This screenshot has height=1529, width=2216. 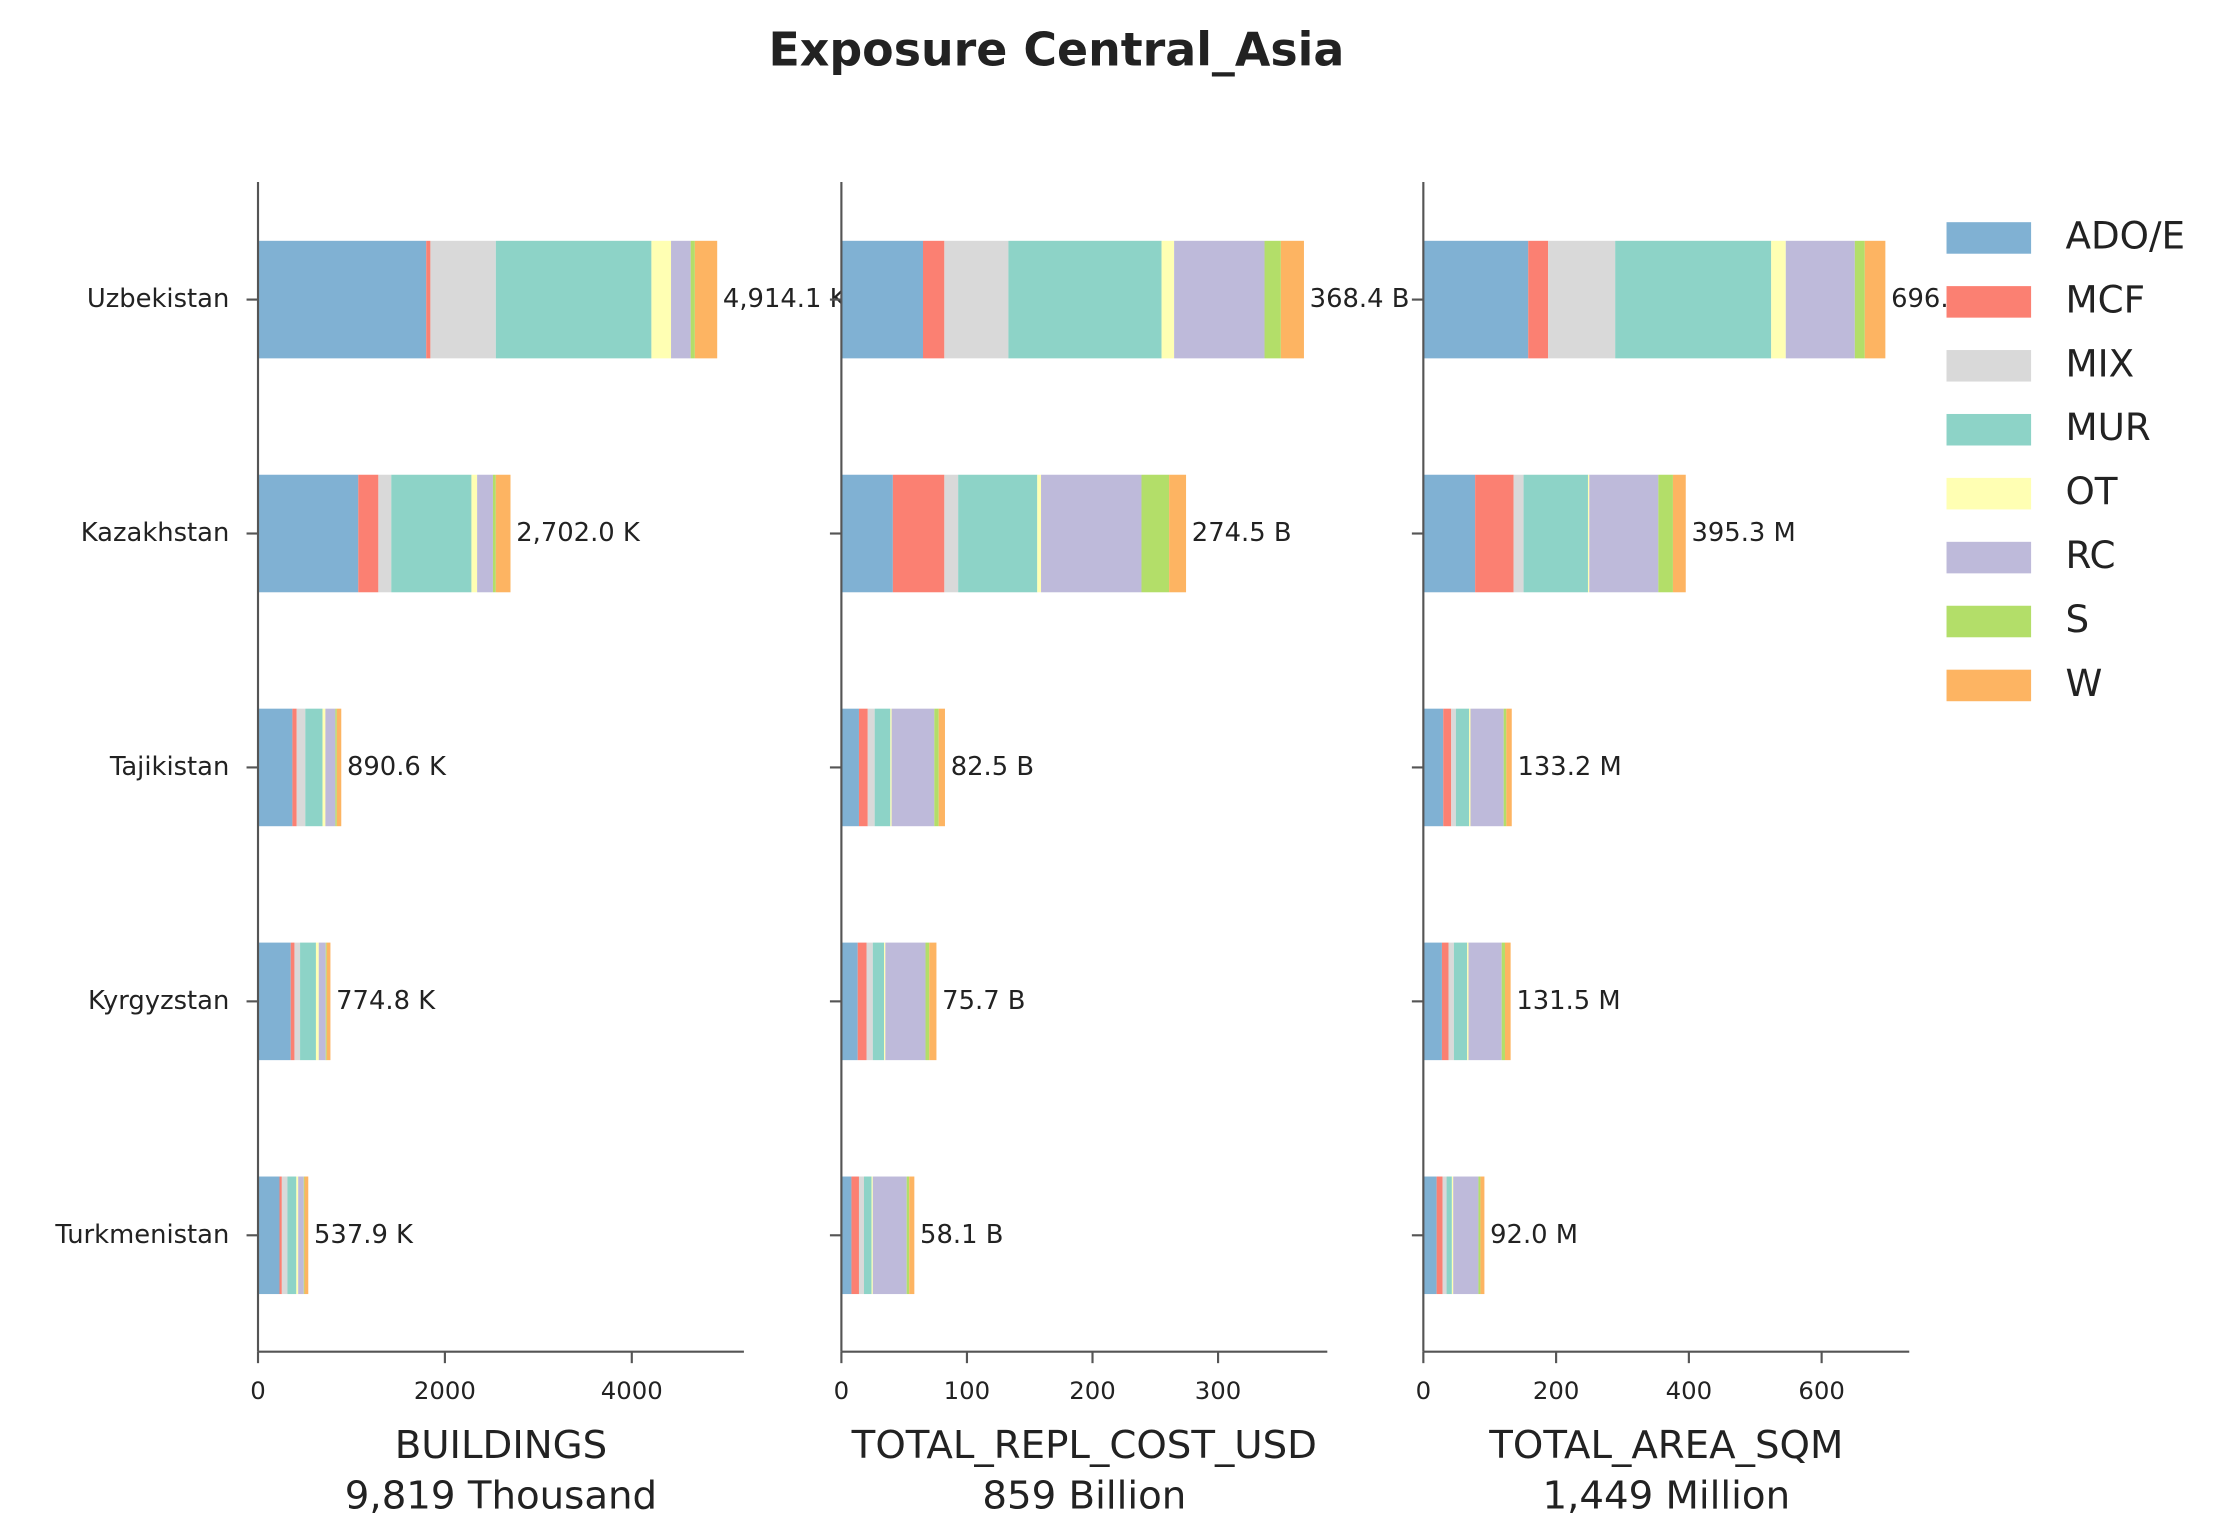 What do you see at coordinates (1568, 1001) in the screenshot?
I see `total-label: 131.5 M` at bounding box center [1568, 1001].